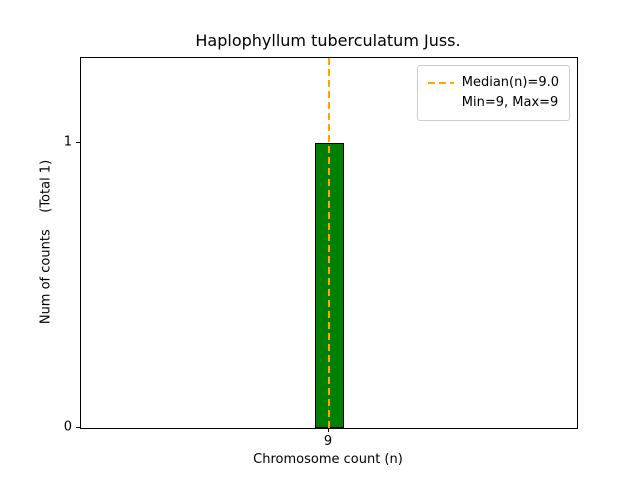 The width and height of the screenshot is (640, 480). Describe the element at coordinates (440, 83) in the screenshot. I see `median-line-icon` at that location.